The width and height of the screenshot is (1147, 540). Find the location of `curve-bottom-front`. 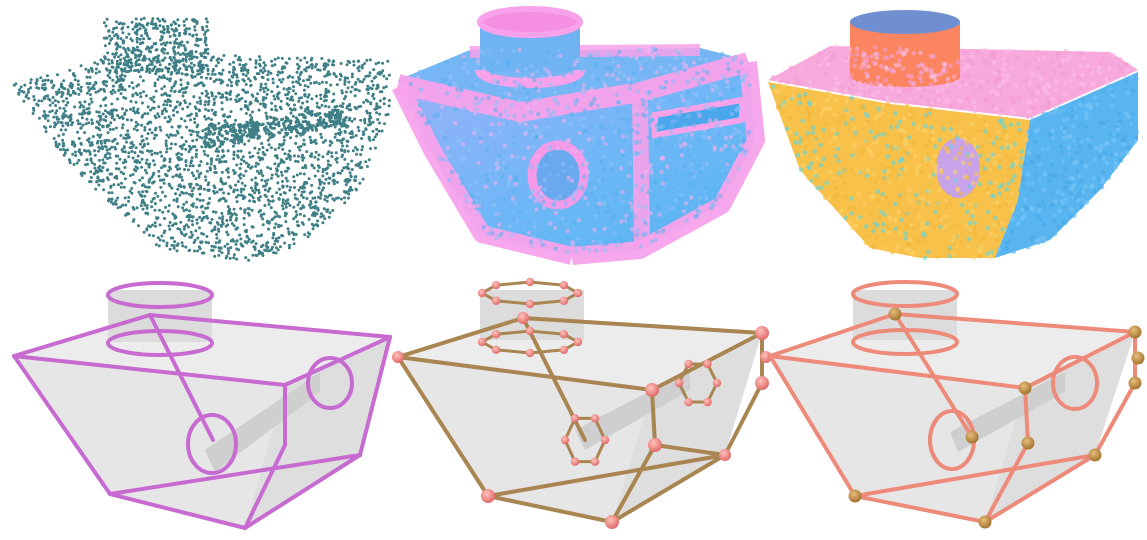

curve-bottom-front is located at coordinates (235, 474).